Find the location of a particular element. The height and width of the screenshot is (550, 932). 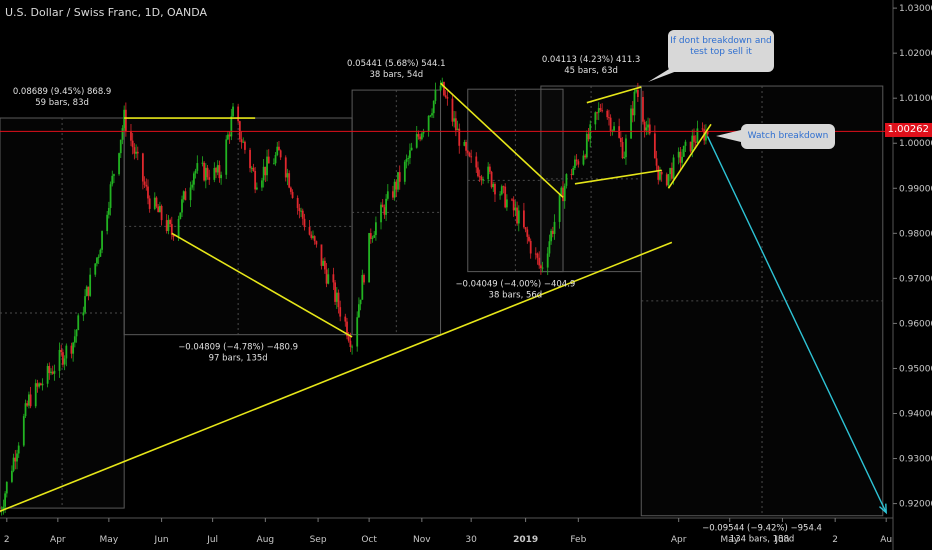

x-tick-label: Aug is located at coordinates (266, 540).